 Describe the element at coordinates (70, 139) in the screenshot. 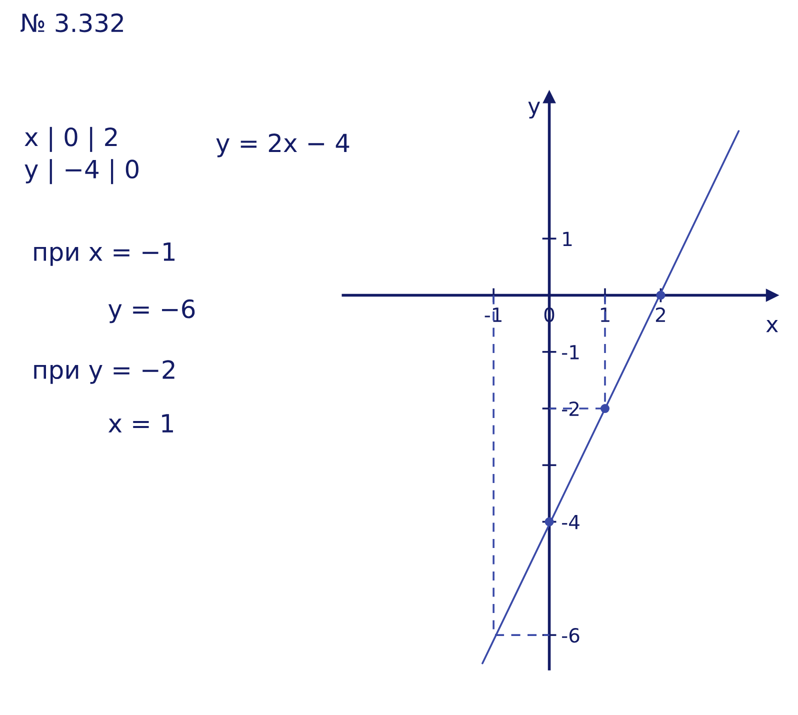

I see `text: x | 0 | 2` at that location.